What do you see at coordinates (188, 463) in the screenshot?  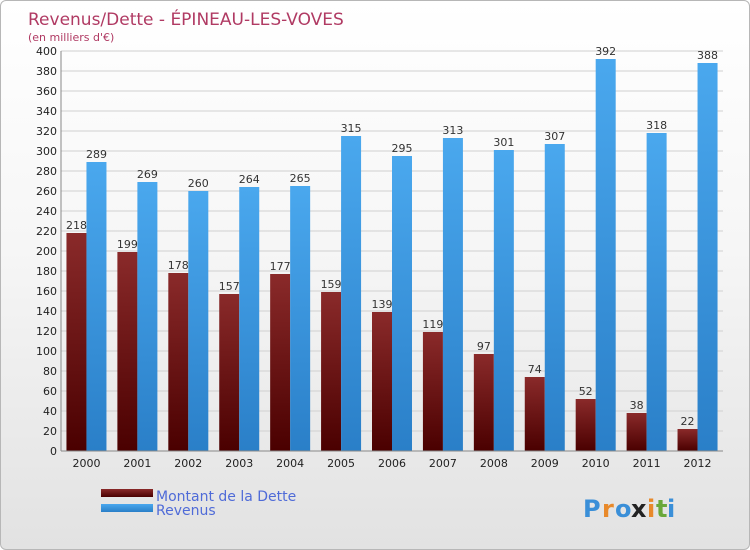 I see `x-tick-label: 2002` at bounding box center [188, 463].